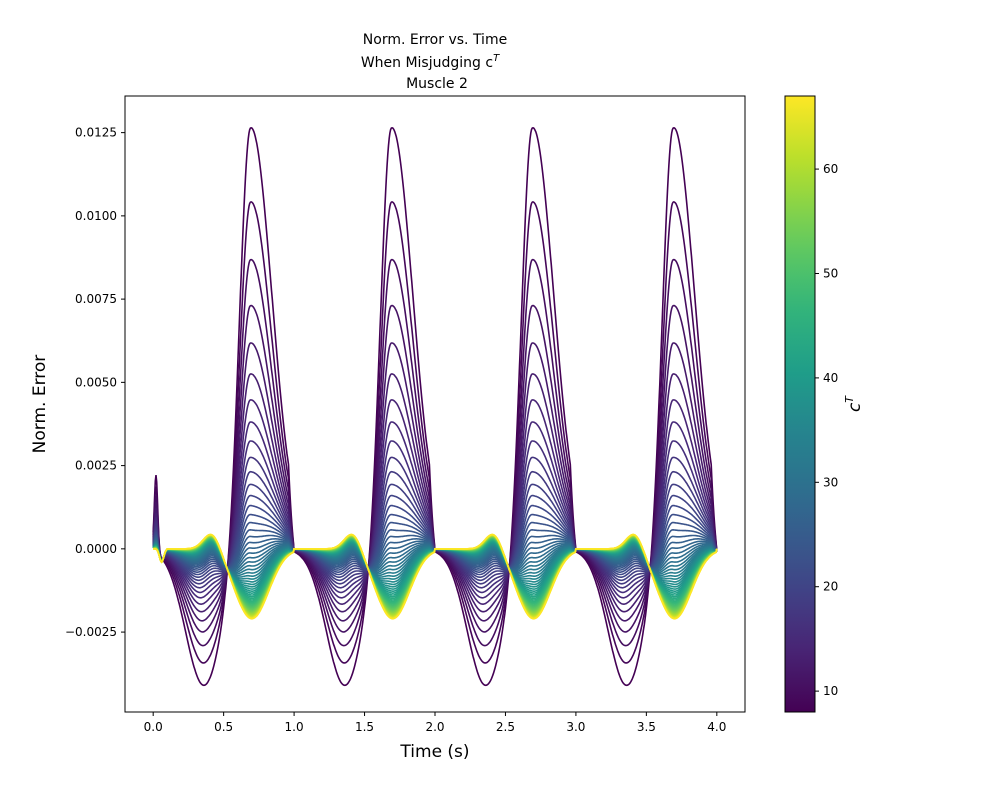 The image size is (1000, 804). Describe the element at coordinates (96, 299) in the screenshot. I see `y-tick-label: 0.0075` at that location.